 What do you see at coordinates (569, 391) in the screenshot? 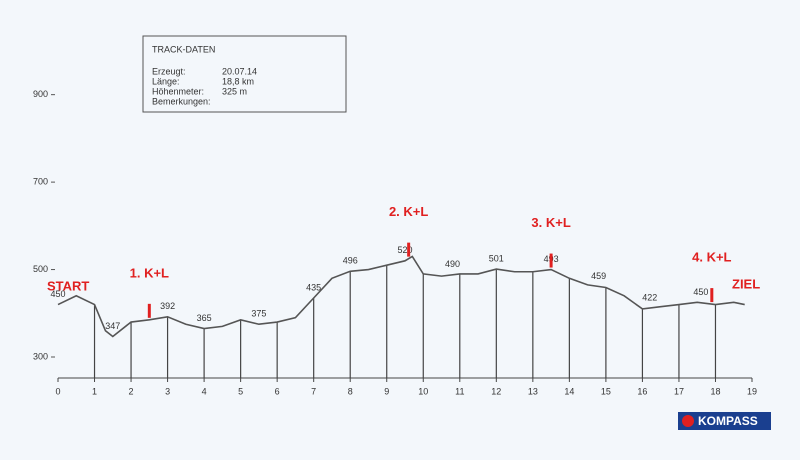
I see `x-tick-label: 14` at bounding box center [569, 391].